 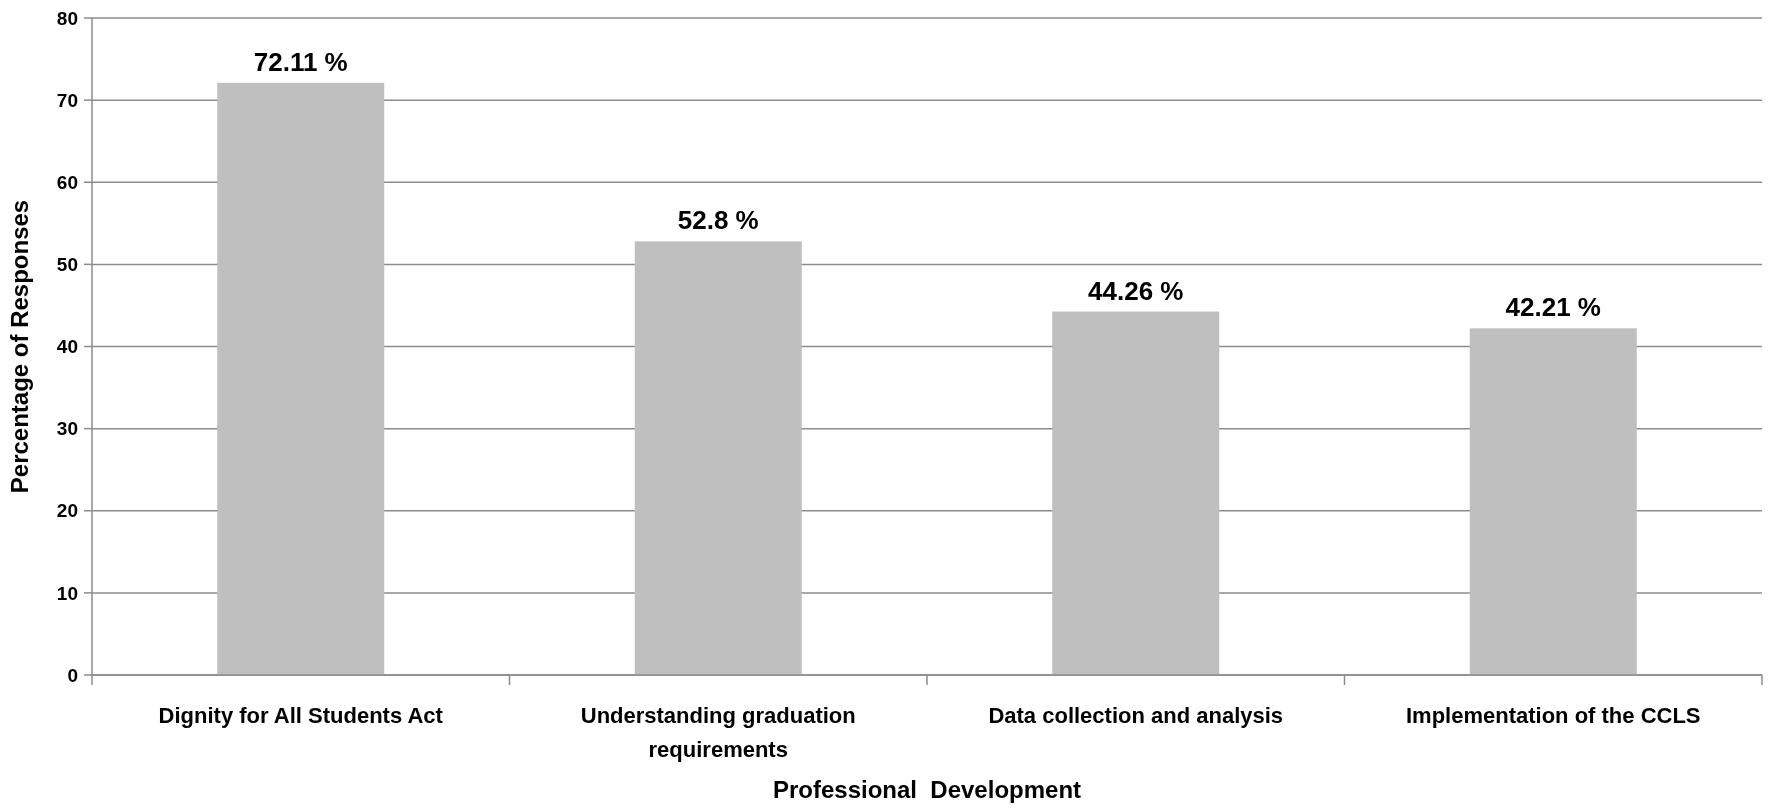 I want to click on data-label: 44.26 %, so click(x=1136, y=290).